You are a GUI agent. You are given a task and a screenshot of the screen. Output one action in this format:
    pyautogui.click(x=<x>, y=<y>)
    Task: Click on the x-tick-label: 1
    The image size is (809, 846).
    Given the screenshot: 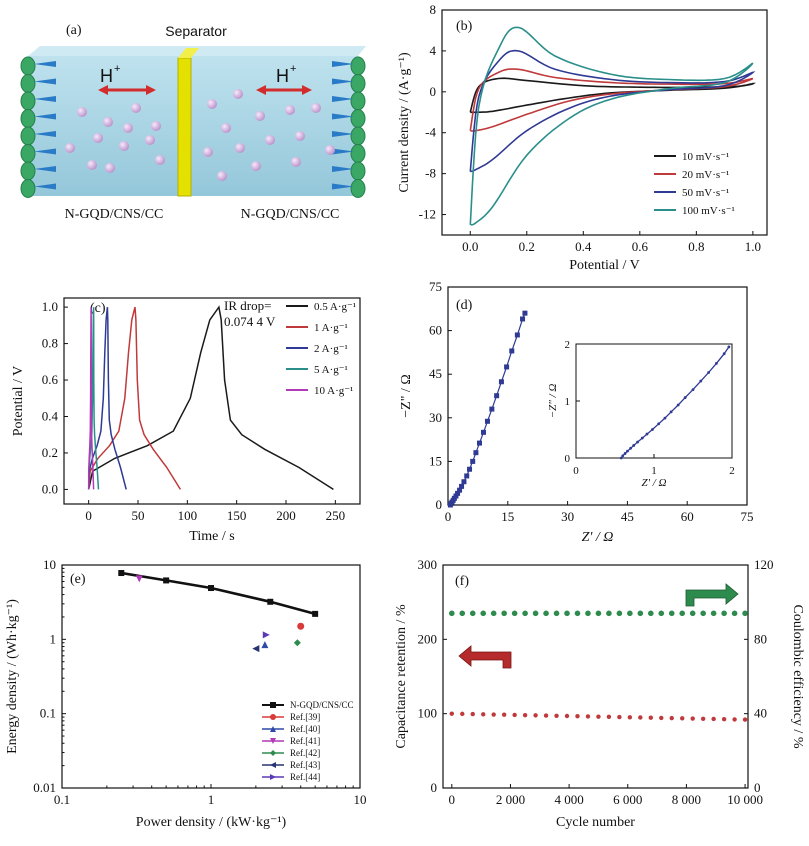 What is the action you would take?
    pyautogui.click(x=211, y=799)
    